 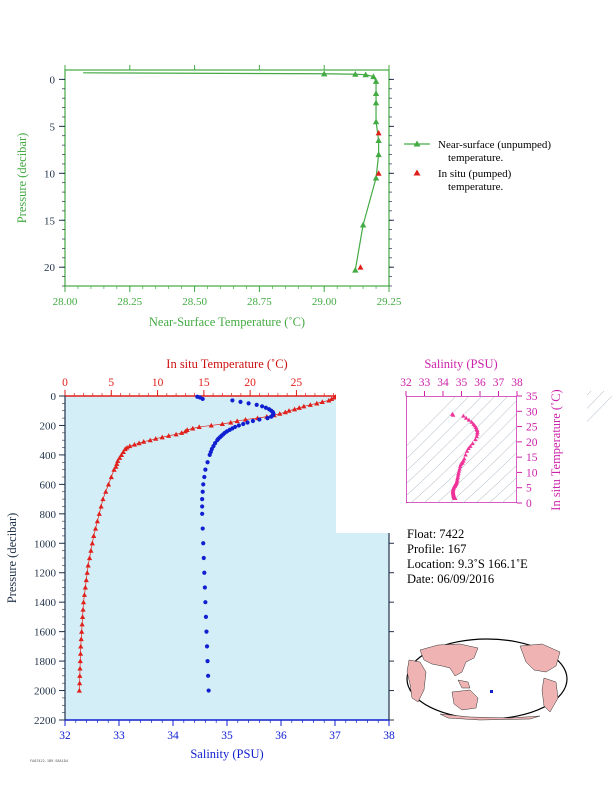 I want to click on ts-y-tick-label: 25, so click(x=532, y=428).